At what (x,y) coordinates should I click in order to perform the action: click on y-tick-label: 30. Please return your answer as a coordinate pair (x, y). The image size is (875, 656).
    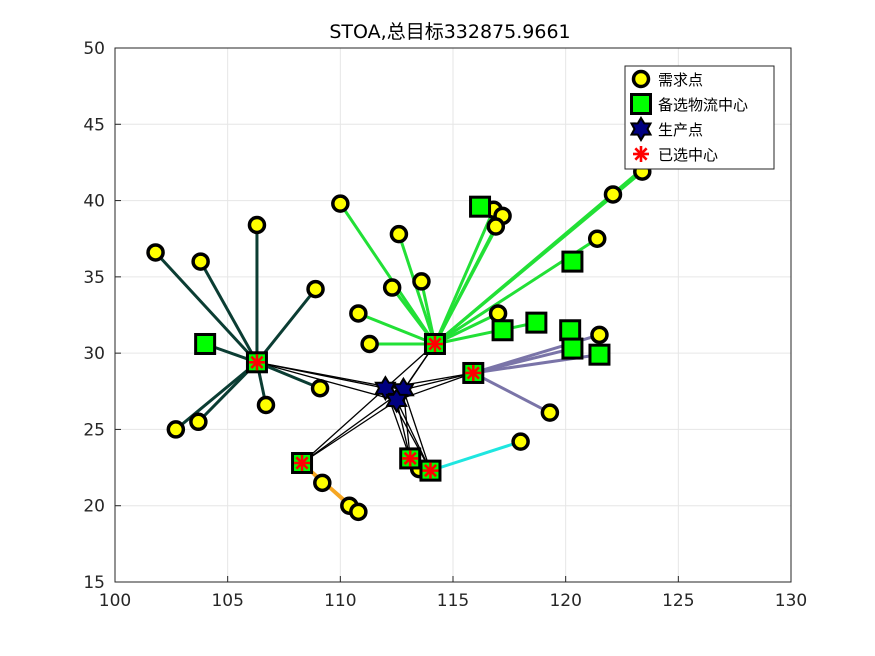
    Looking at the image, I should click on (94, 354).